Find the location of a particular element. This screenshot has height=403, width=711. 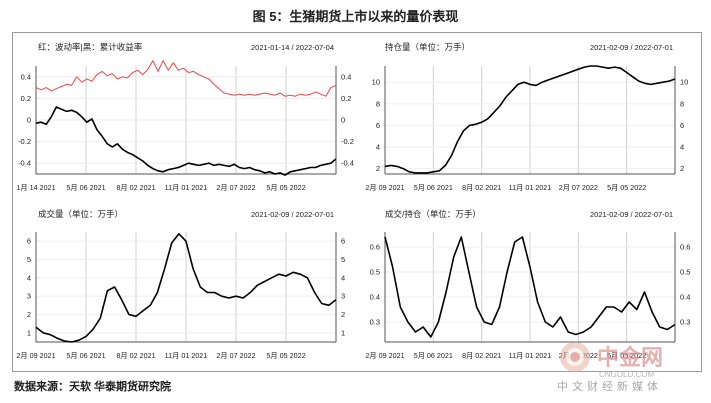

y-tick-label-left: 0.3 is located at coordinates (375, 322).